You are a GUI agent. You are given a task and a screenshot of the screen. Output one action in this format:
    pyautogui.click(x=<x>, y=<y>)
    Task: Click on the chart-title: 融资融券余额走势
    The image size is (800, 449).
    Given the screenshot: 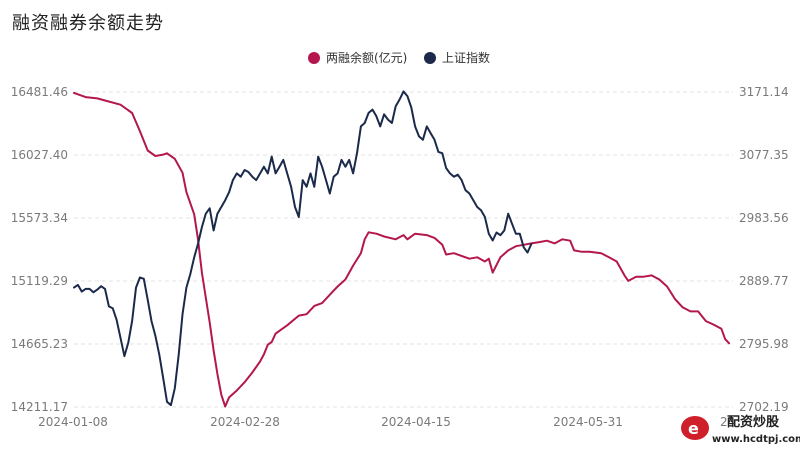 What is the action you would take?
    pyautogui.click(x=88, y=23)
    